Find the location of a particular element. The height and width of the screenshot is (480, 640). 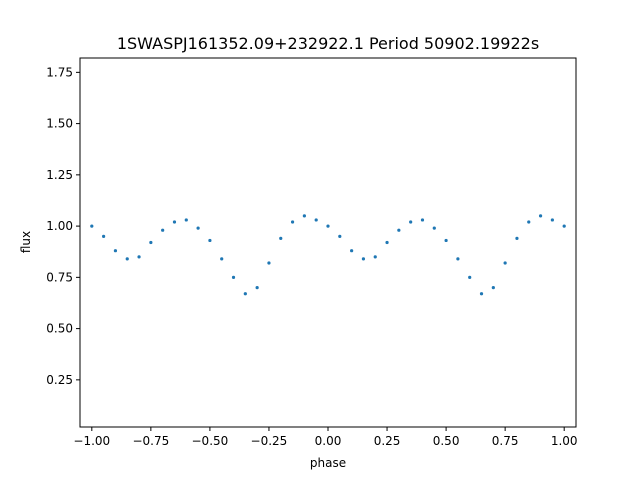

x-tick-label: −1.00 is located at coordinates (91, 441).